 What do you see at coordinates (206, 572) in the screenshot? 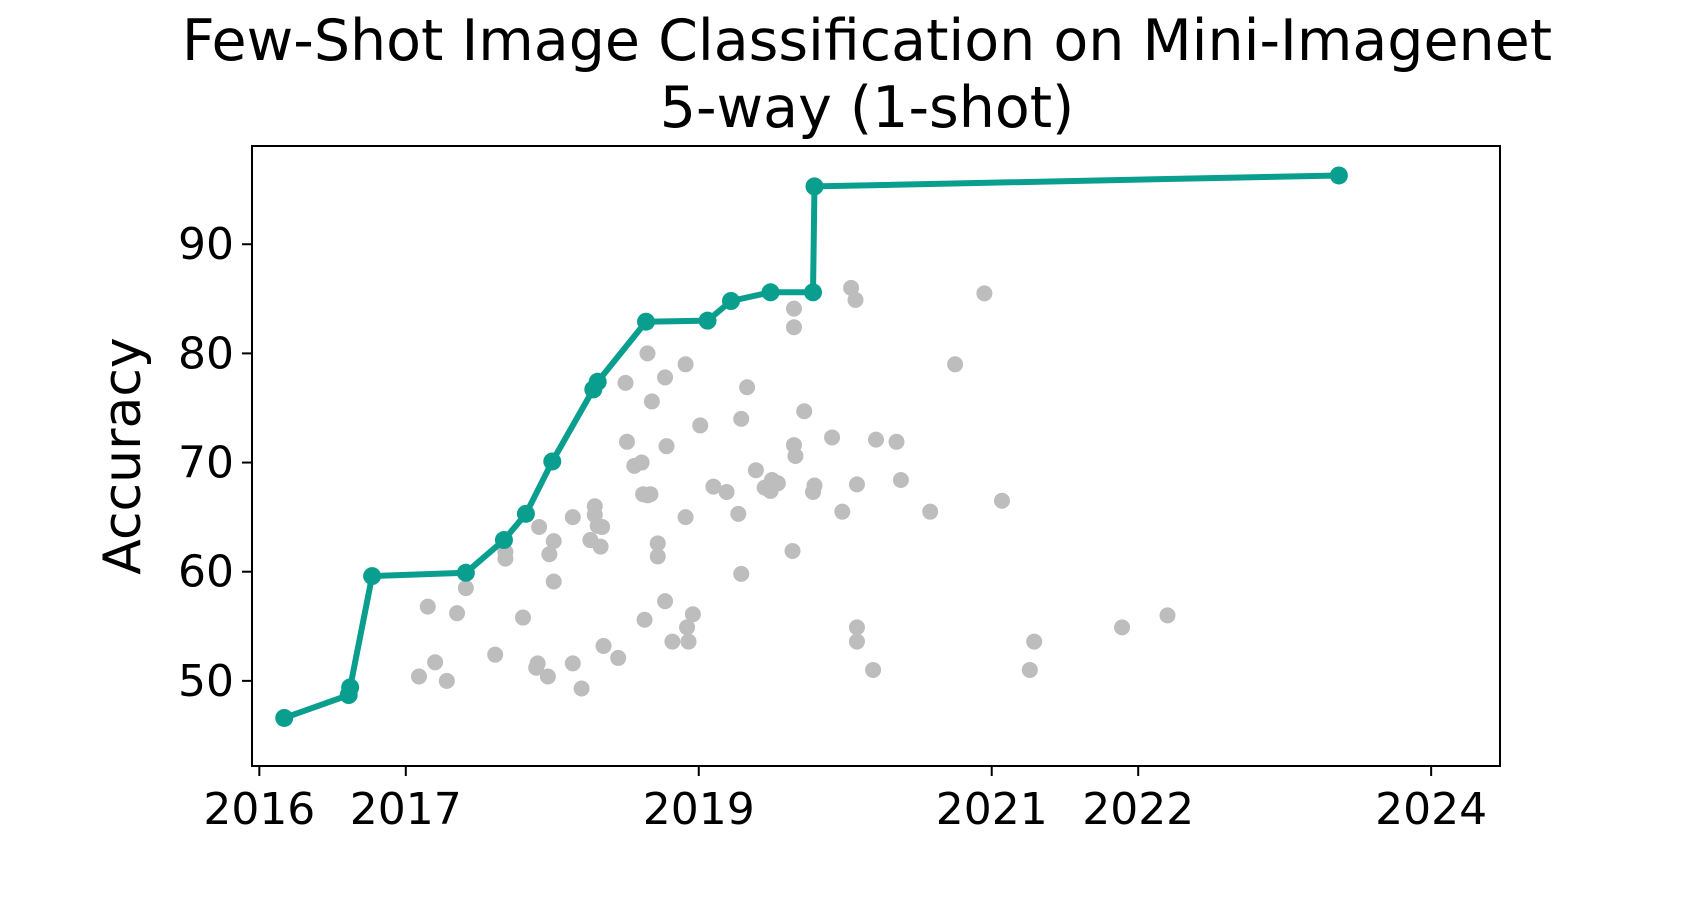
I see `y-tick-label: 60` at bounding box center [206, 572].